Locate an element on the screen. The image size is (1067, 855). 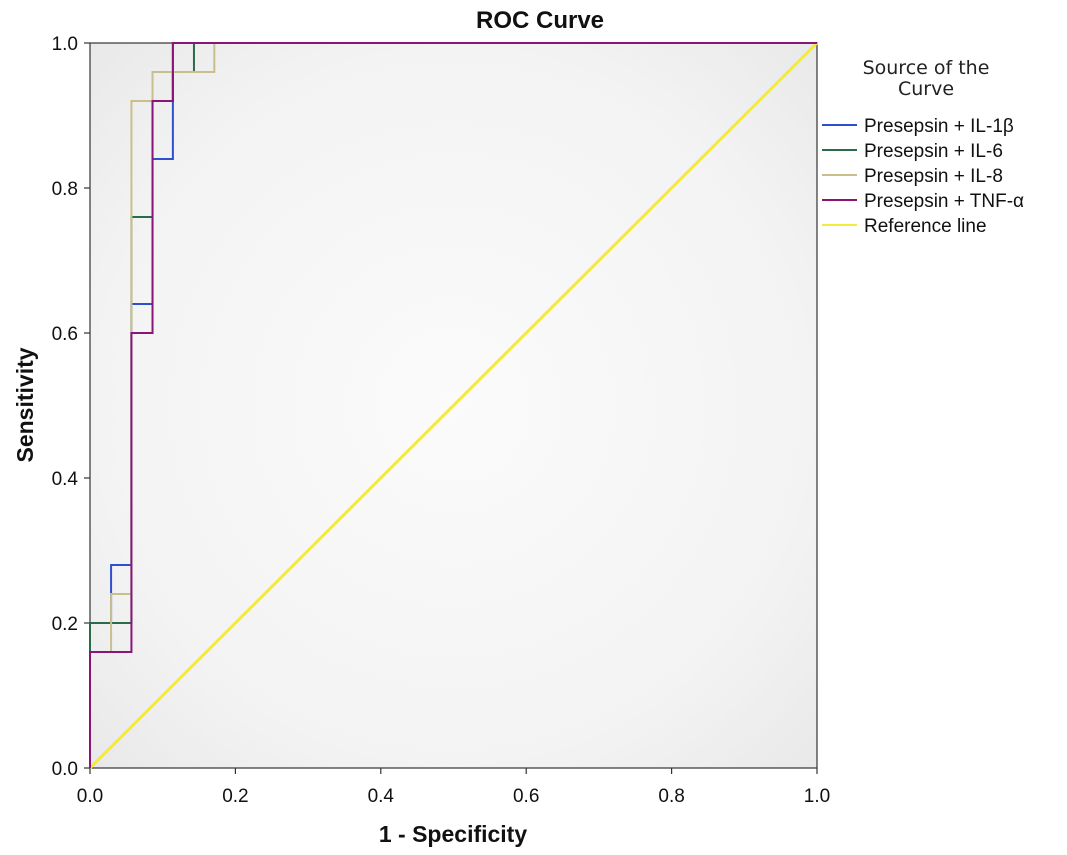
y-tick-label: 0.2 is located at coordinates (65, 624).